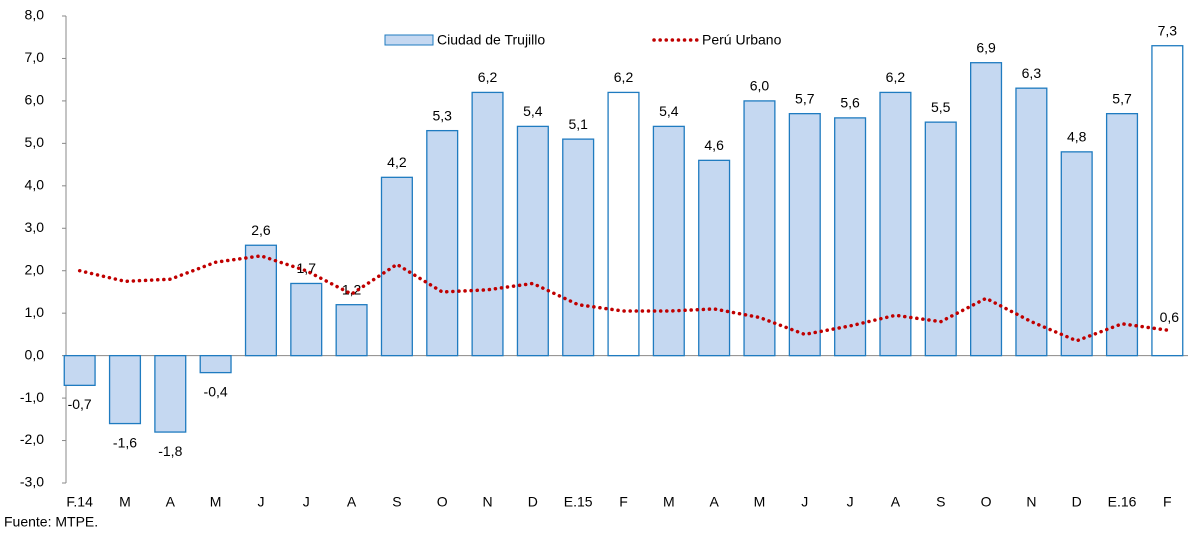  I want to click on y-tick-label: 5,0, so click(35, 142).